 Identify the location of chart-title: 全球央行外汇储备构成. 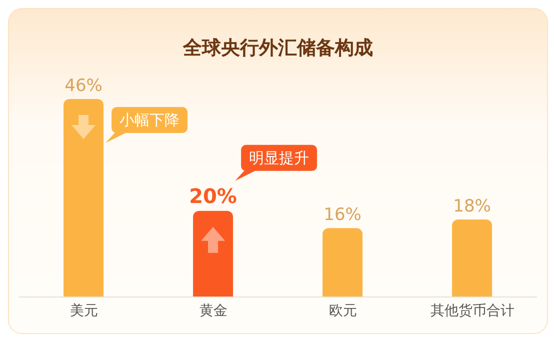
(278, 48).